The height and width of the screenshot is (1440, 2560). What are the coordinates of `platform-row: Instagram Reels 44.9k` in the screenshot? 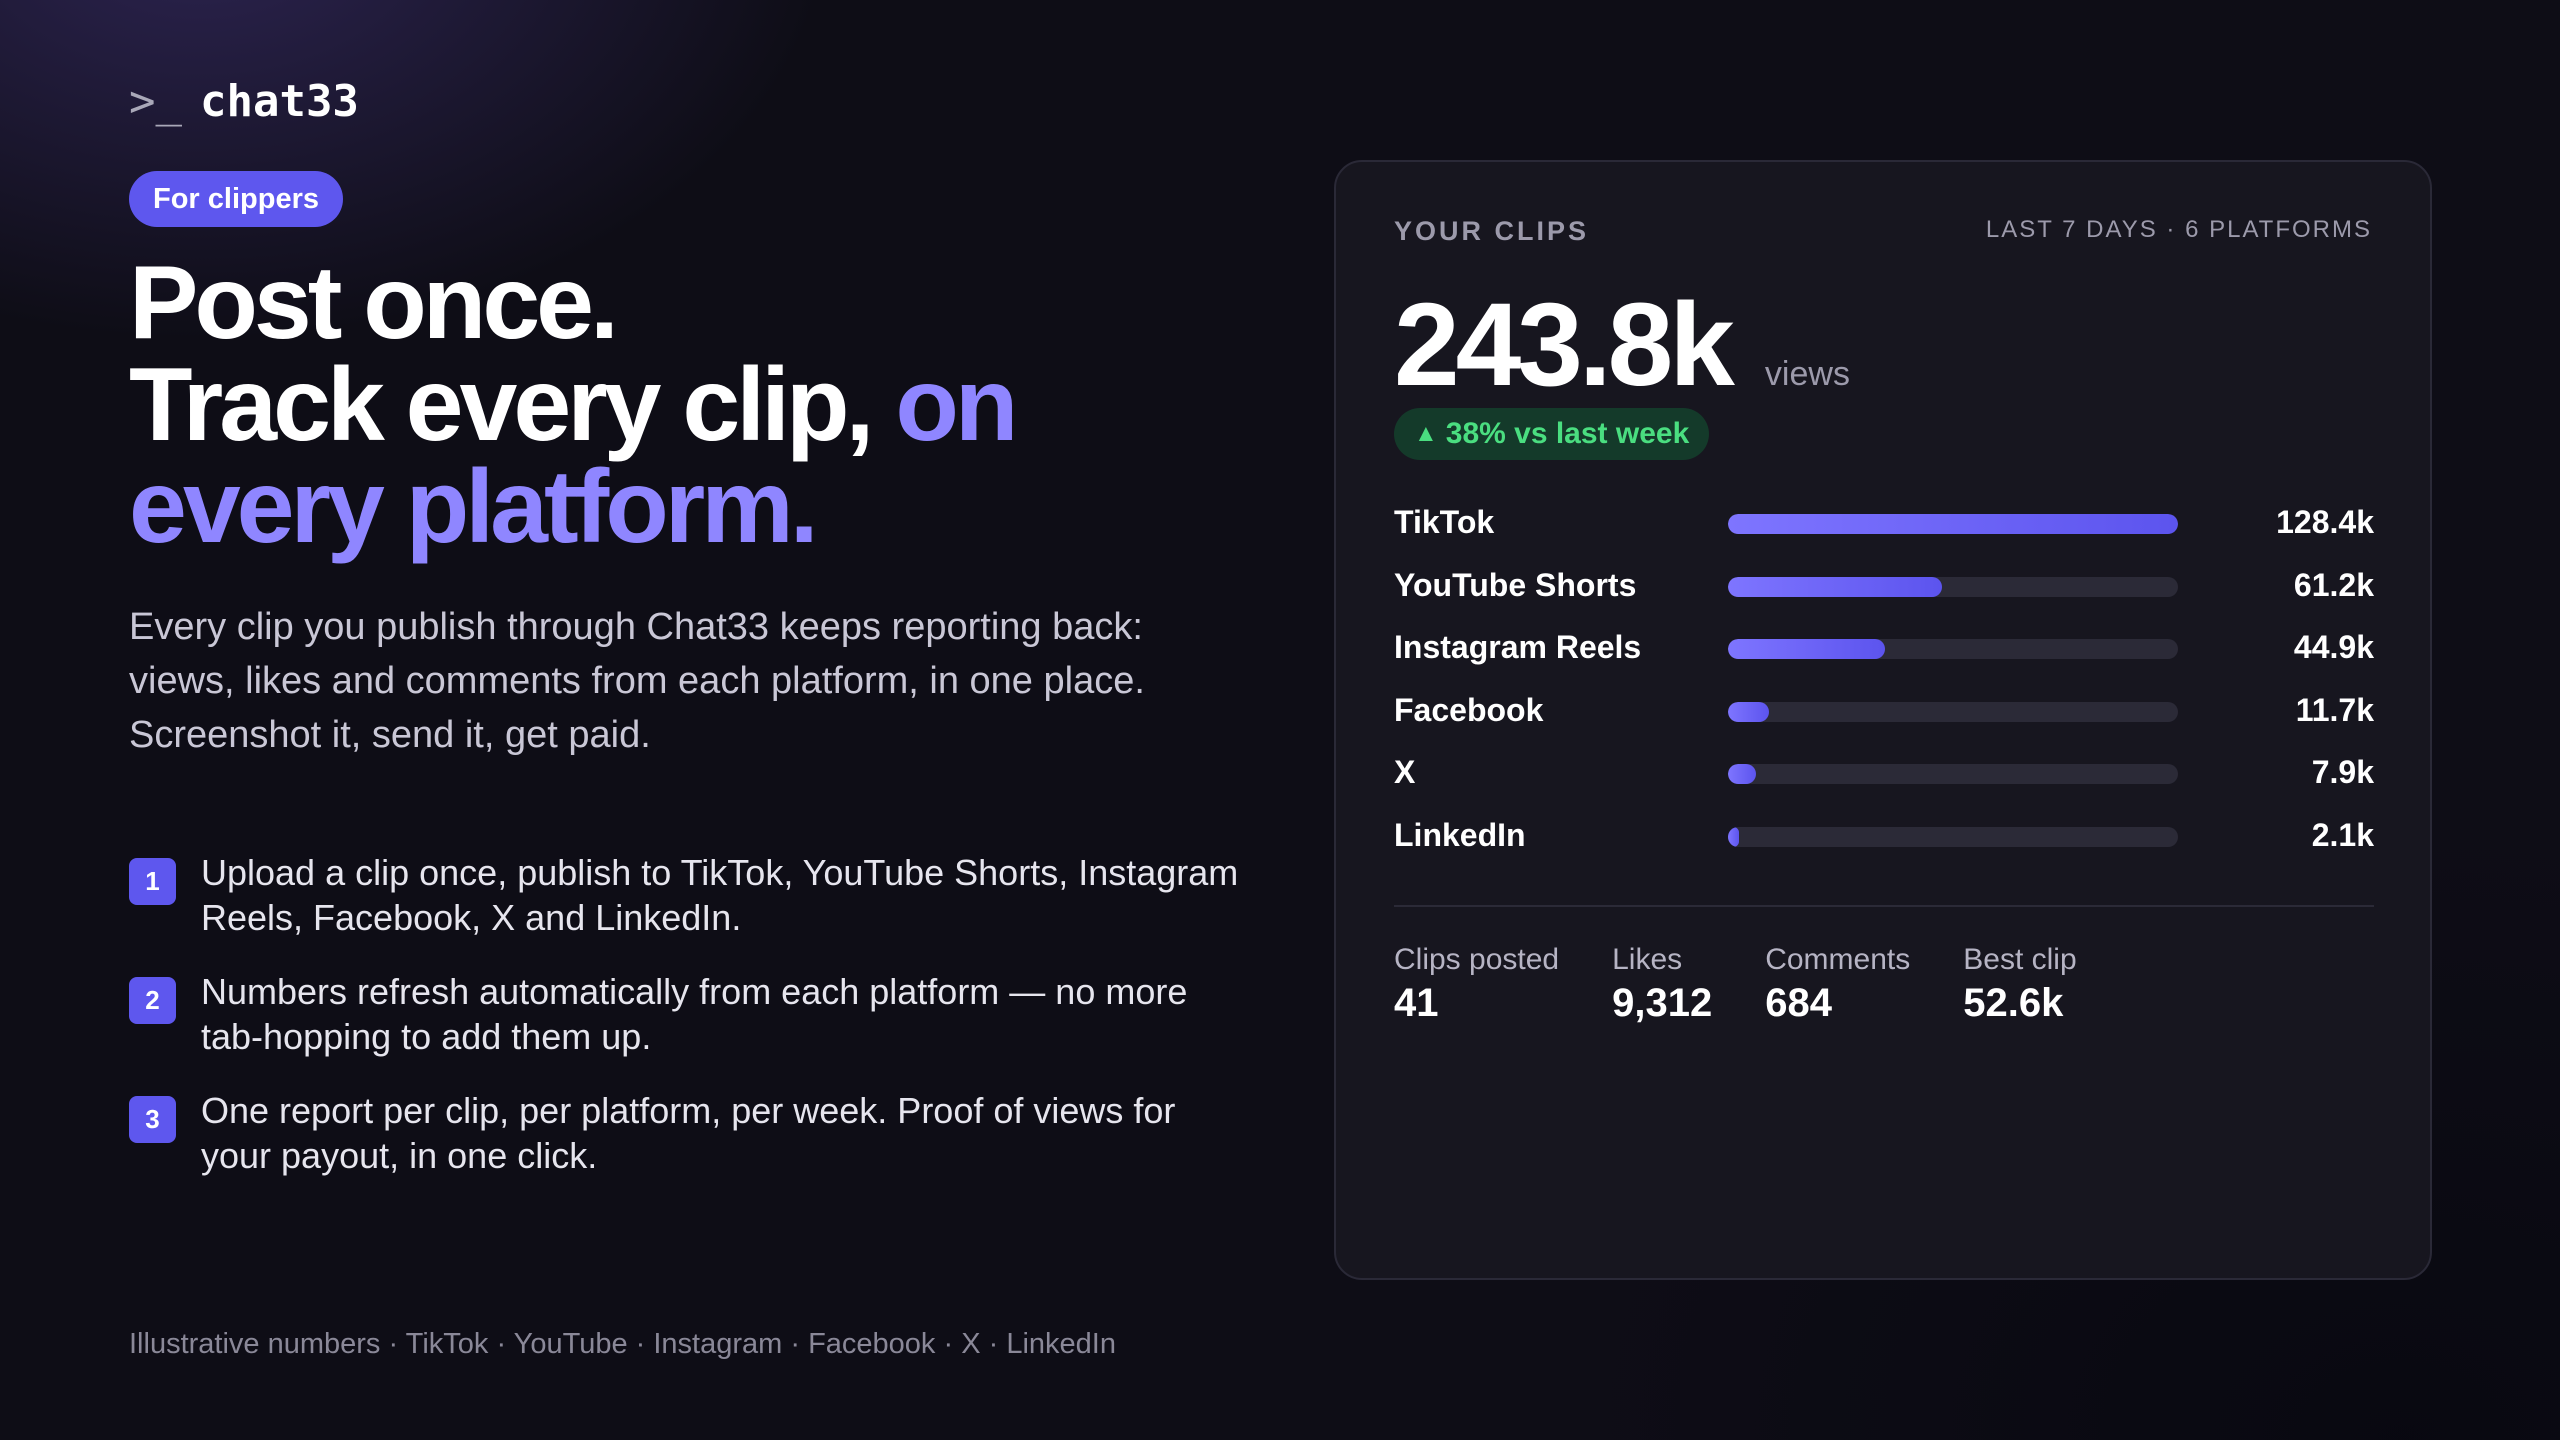 It's located at (1884, 658).